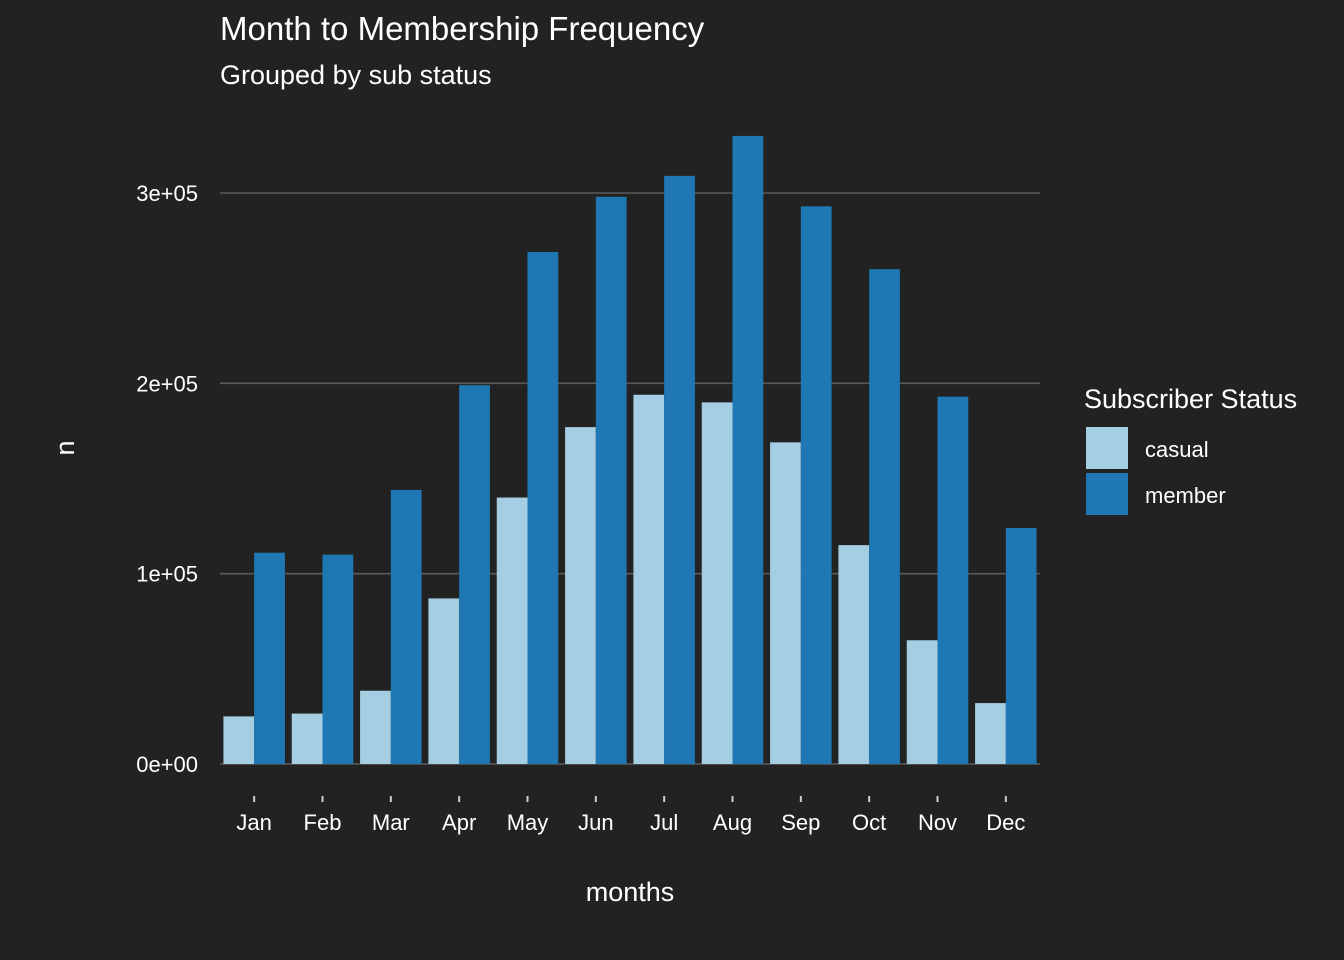 The image size is (1344, 960). Describe the element at coordinates (167, 193) in the screenshot. I see `y-tick-label: 3e+05` at that location.